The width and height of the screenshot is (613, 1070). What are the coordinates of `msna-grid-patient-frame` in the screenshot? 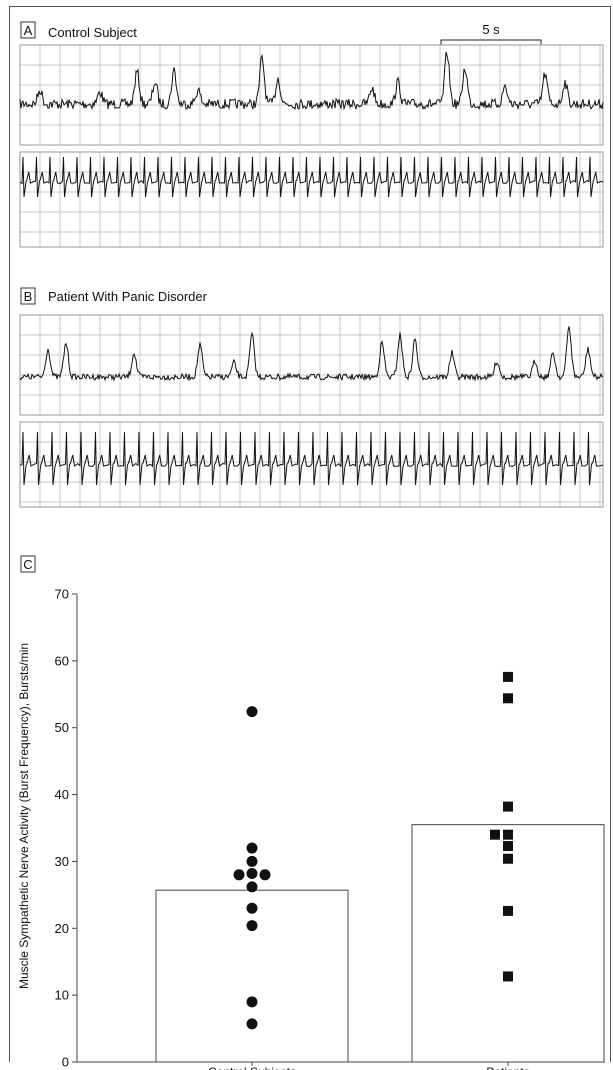 It's located at (311, 365).